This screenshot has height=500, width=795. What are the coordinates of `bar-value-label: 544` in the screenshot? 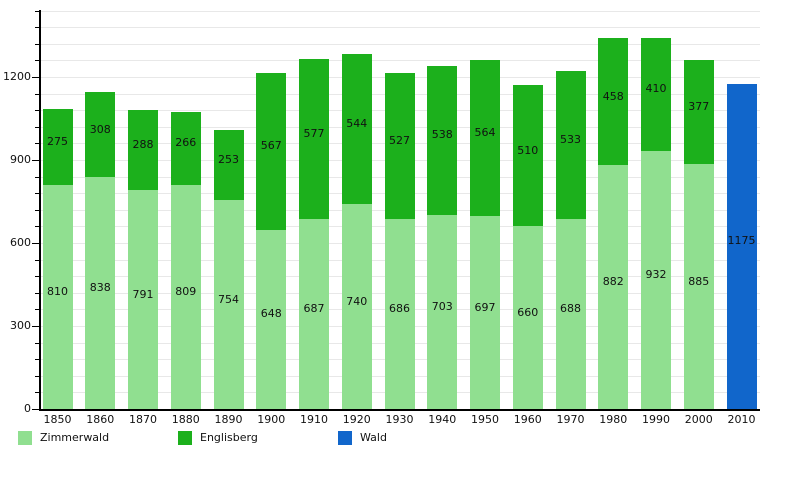 It's located at (357, 123).